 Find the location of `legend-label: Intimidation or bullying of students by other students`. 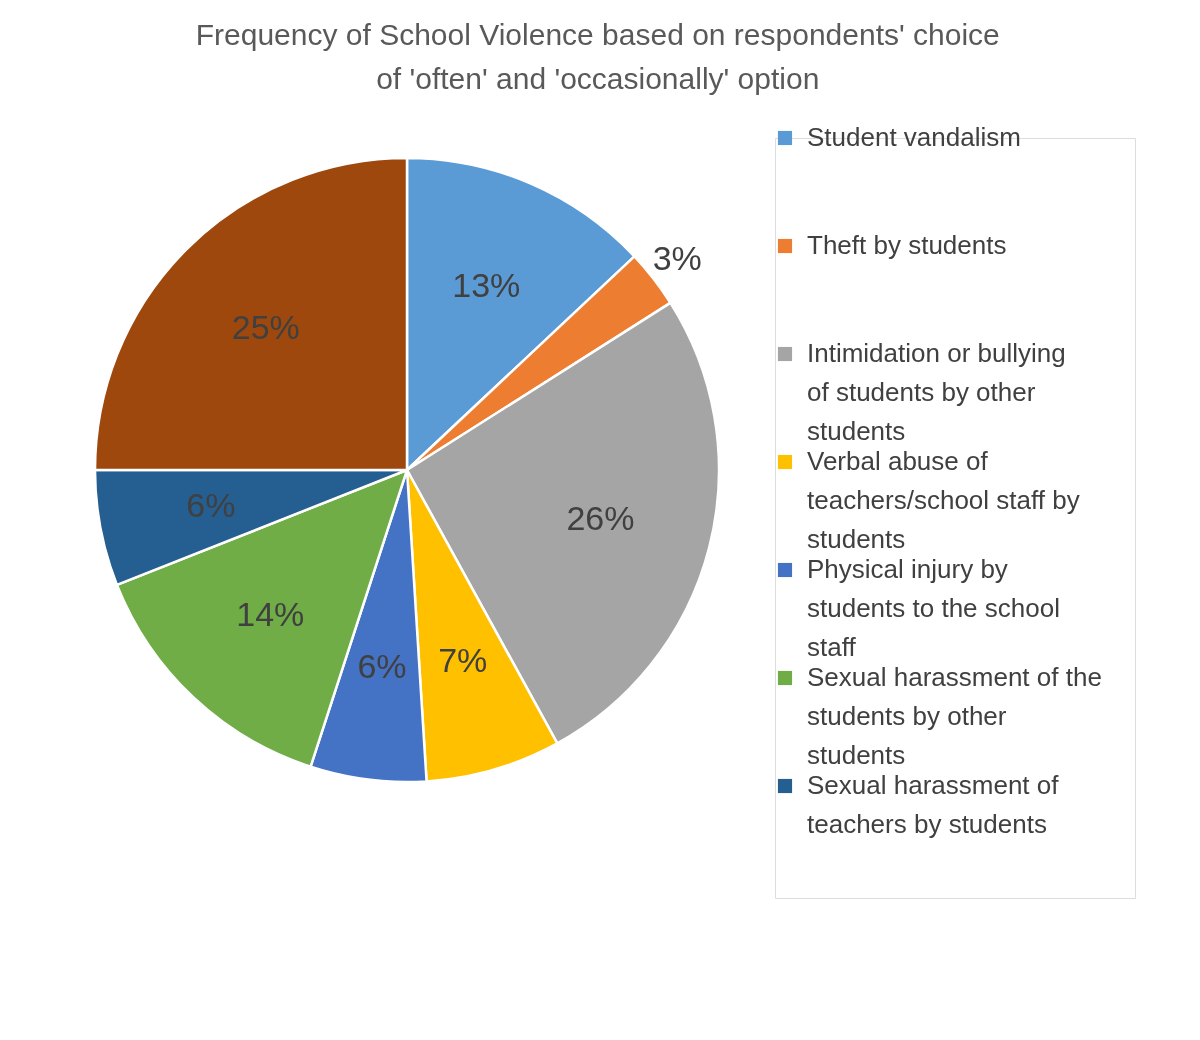

legend-label: Intimidation or bullying of students by other students is located at coordinates (936, 392).